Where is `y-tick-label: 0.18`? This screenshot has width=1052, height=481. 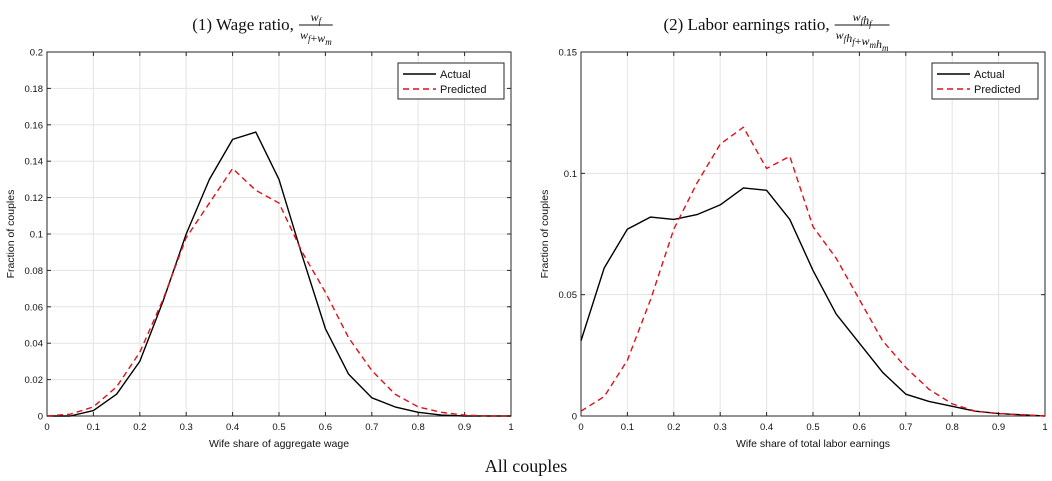 y-tick-label: 0.18 is located at coordinates (34, 89).